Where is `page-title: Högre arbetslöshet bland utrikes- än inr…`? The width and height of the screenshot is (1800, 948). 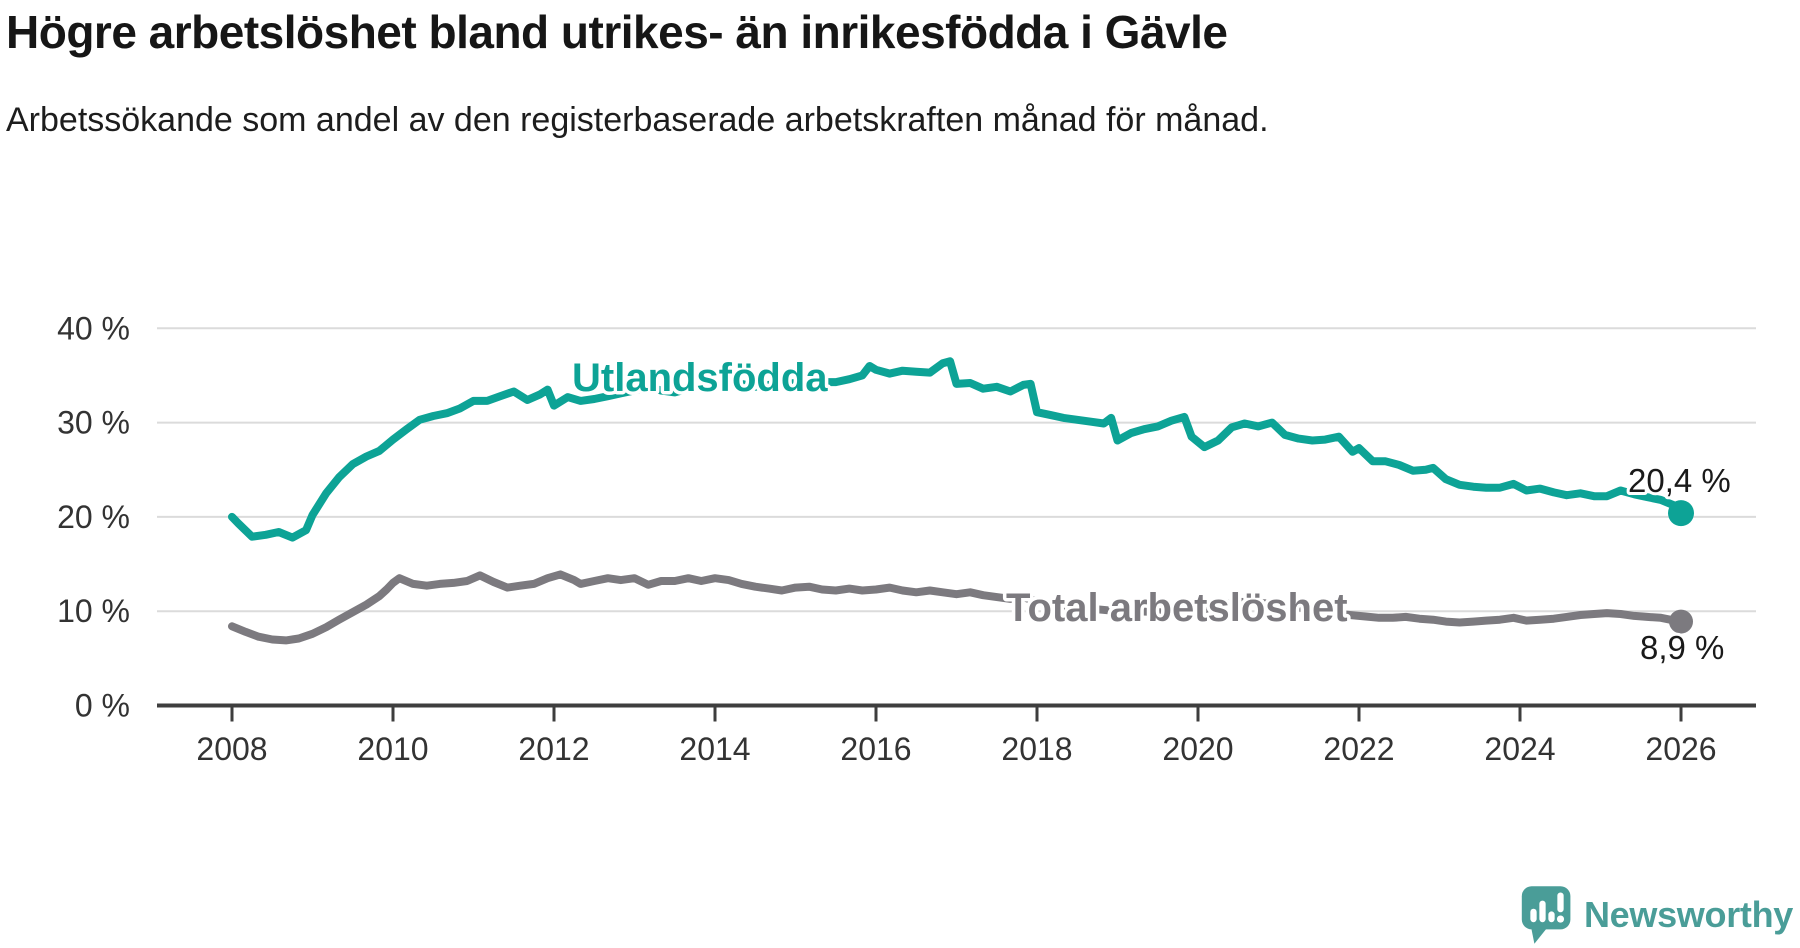
page-title: Högre arbetslöshet bland utrikes- än inr… is located at coordinates (617, 32).